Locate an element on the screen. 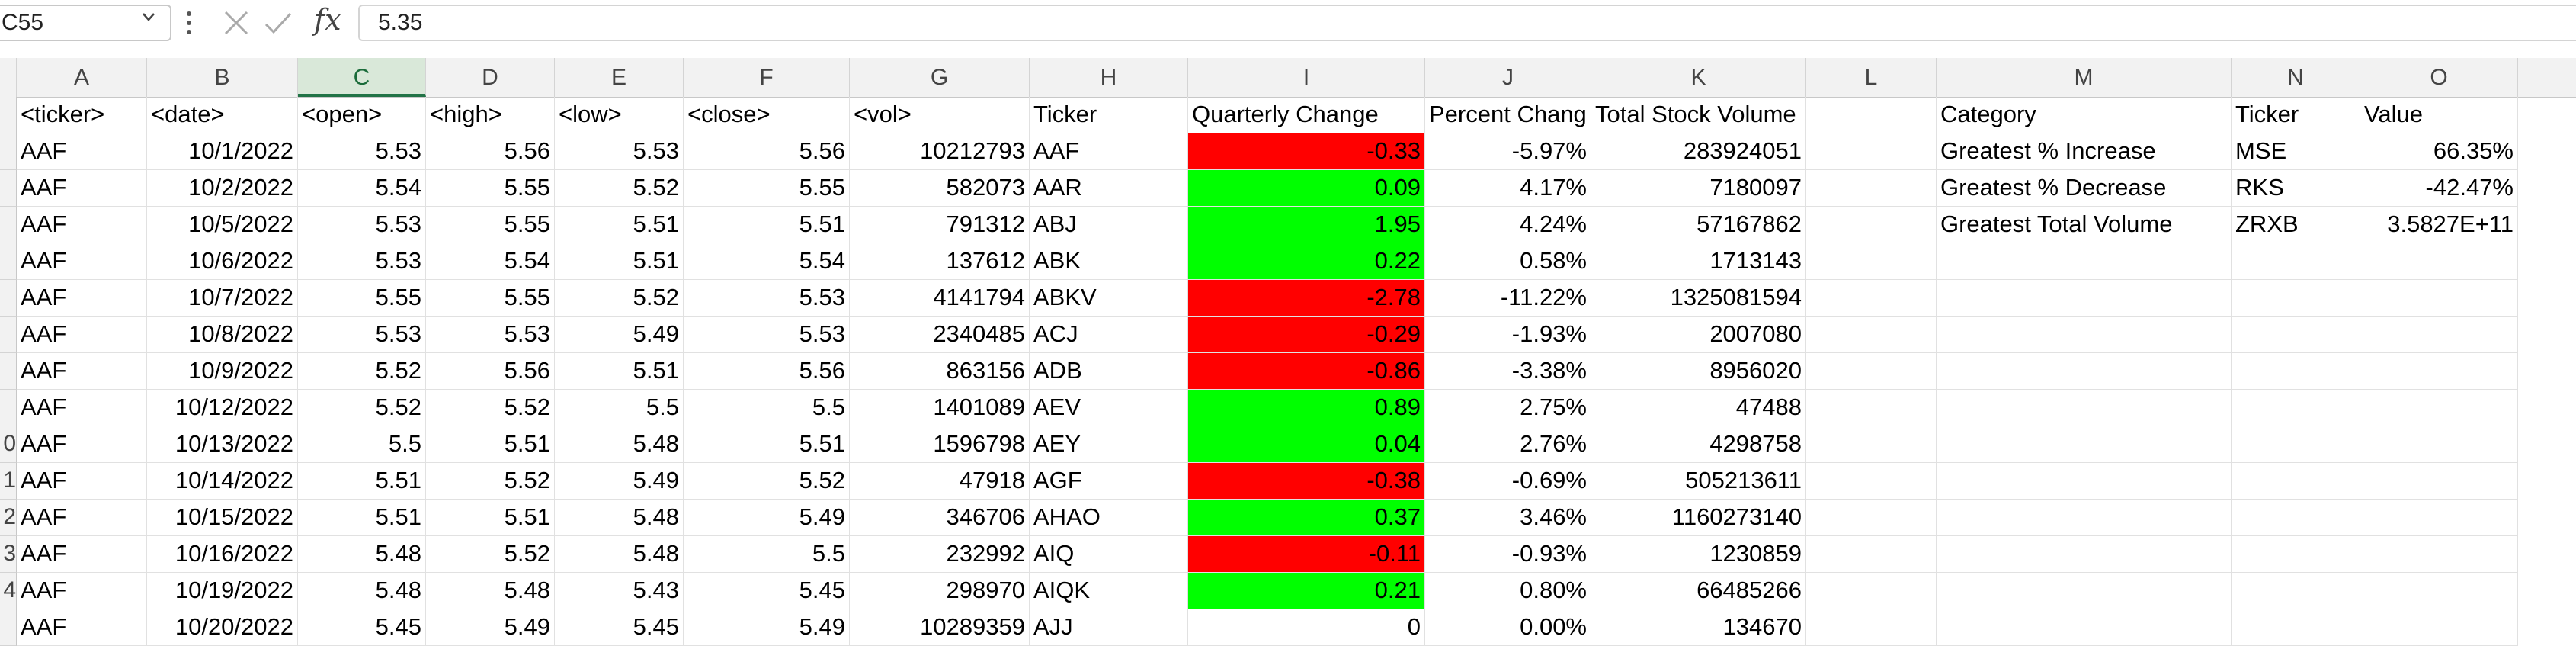 The height and width of the screenshot is (646, 2576). chevron-down-icon is located at coordinates (148, 16).